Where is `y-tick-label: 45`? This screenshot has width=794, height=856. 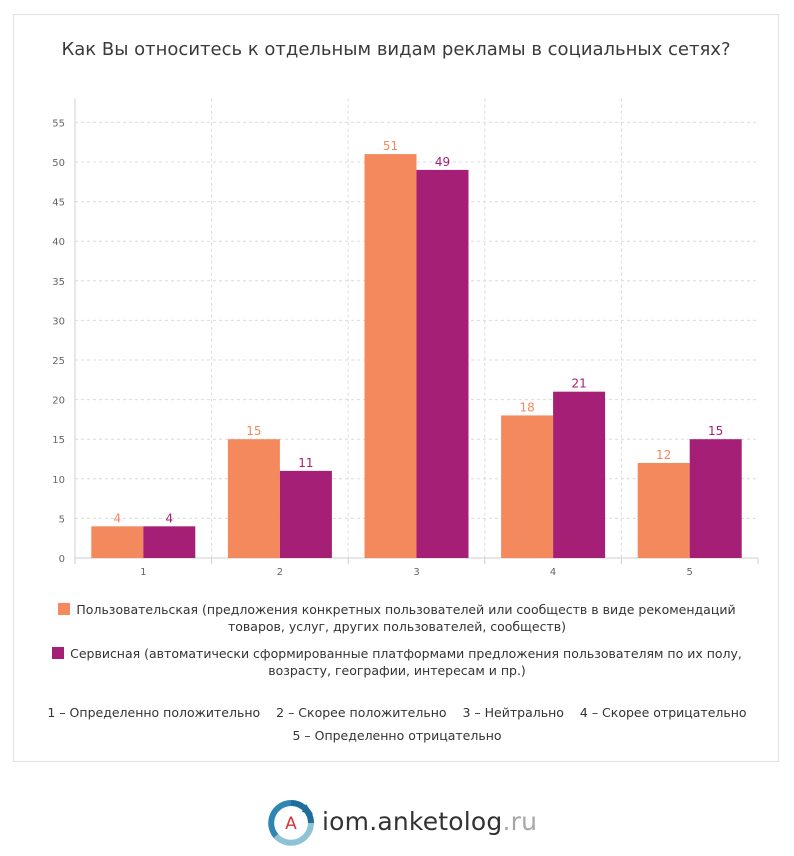 y-tick-label: 45 is located at coordinates (58, 203).